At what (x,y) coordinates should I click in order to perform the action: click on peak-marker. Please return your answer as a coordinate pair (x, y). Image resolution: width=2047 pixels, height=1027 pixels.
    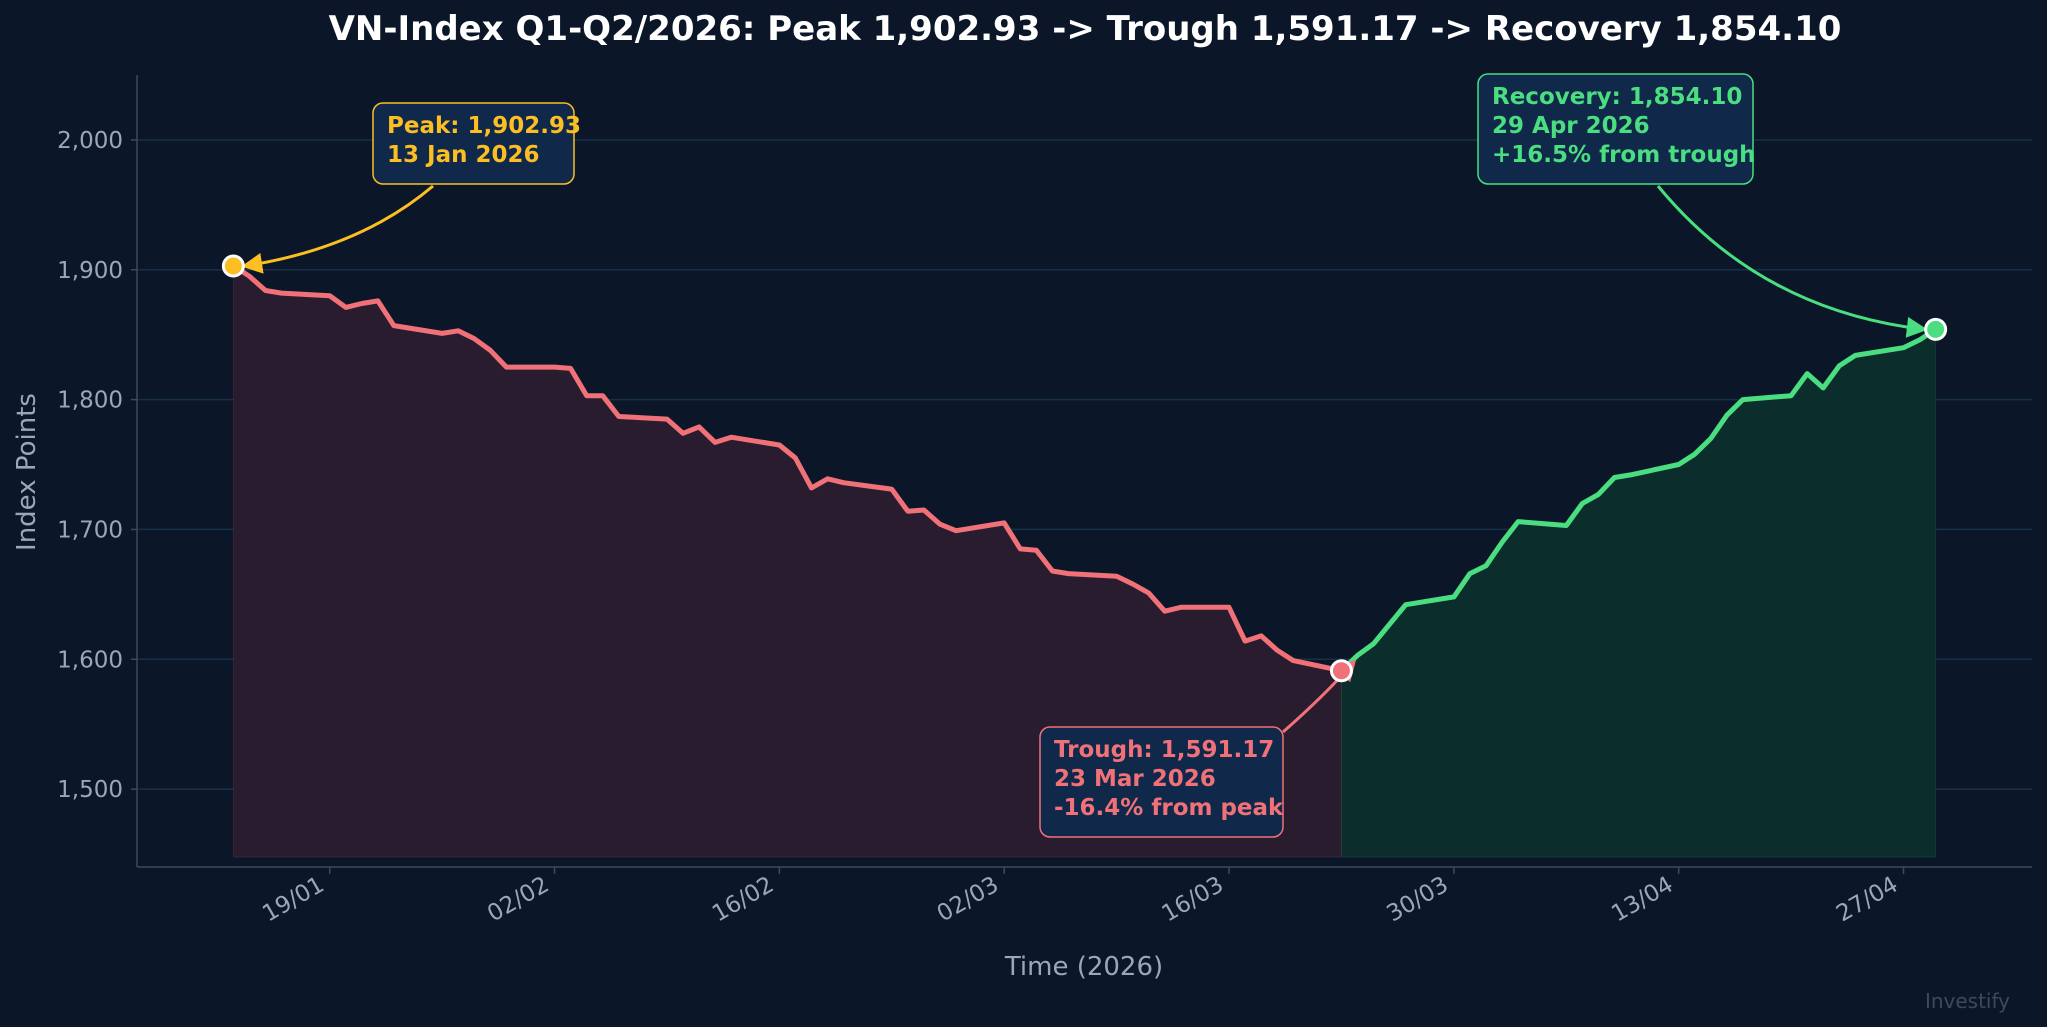
    Looking at the image, I should click on (233, 266).